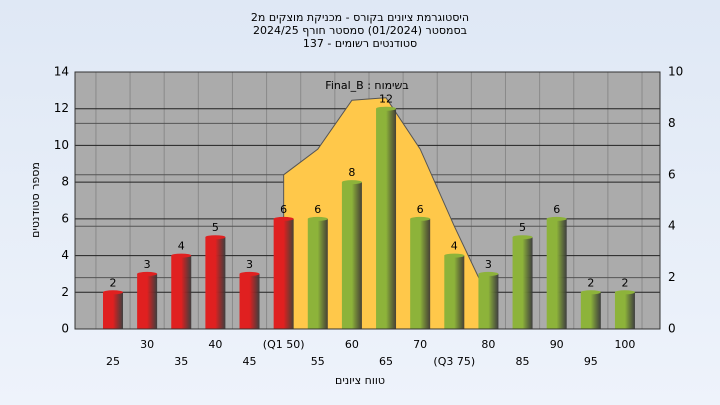 Image resolution: width=720 pixels, height=405 pixels. Describe the element at coordinates (35, 200) in the screenshot. I see `y-axis-label: מספר סטודנטים` at that location.